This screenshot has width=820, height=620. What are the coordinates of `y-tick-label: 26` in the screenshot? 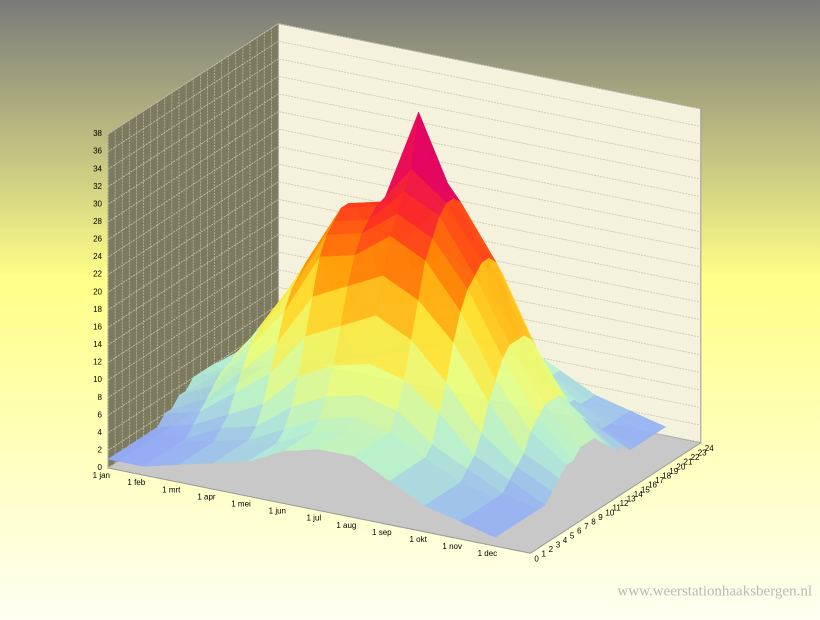 It's located at (97, 239).